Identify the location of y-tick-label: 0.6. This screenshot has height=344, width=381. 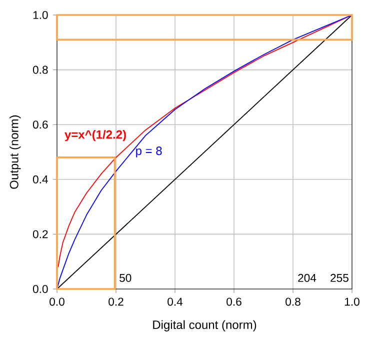
(40, 124).